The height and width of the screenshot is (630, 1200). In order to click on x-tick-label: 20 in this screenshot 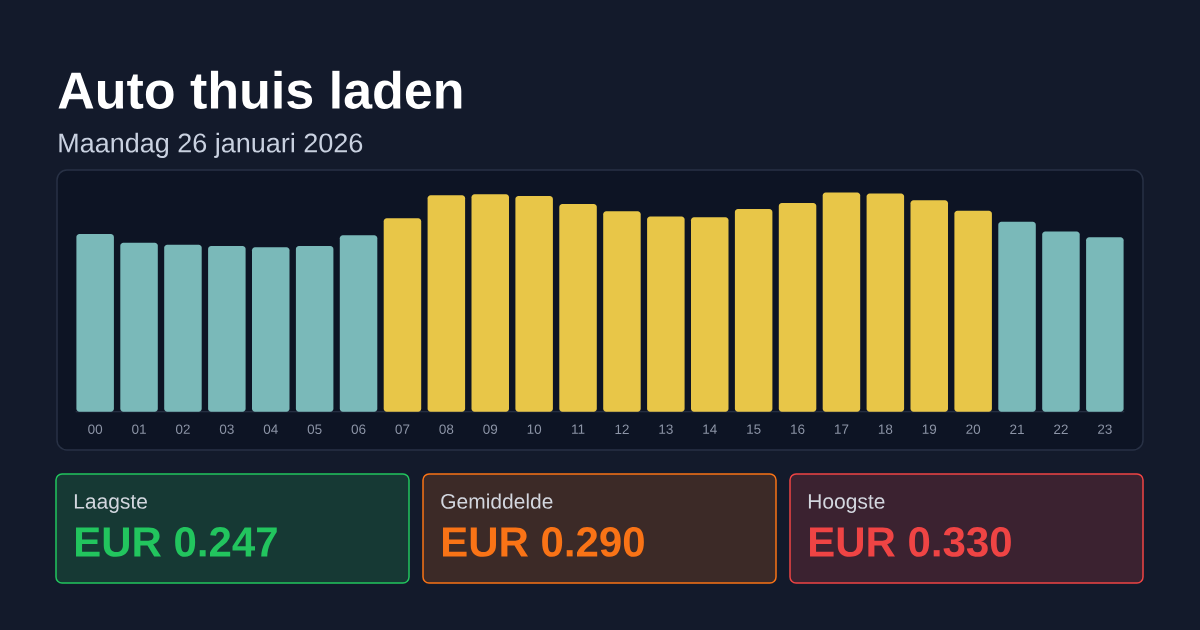, I will do `click(973, 429)`.